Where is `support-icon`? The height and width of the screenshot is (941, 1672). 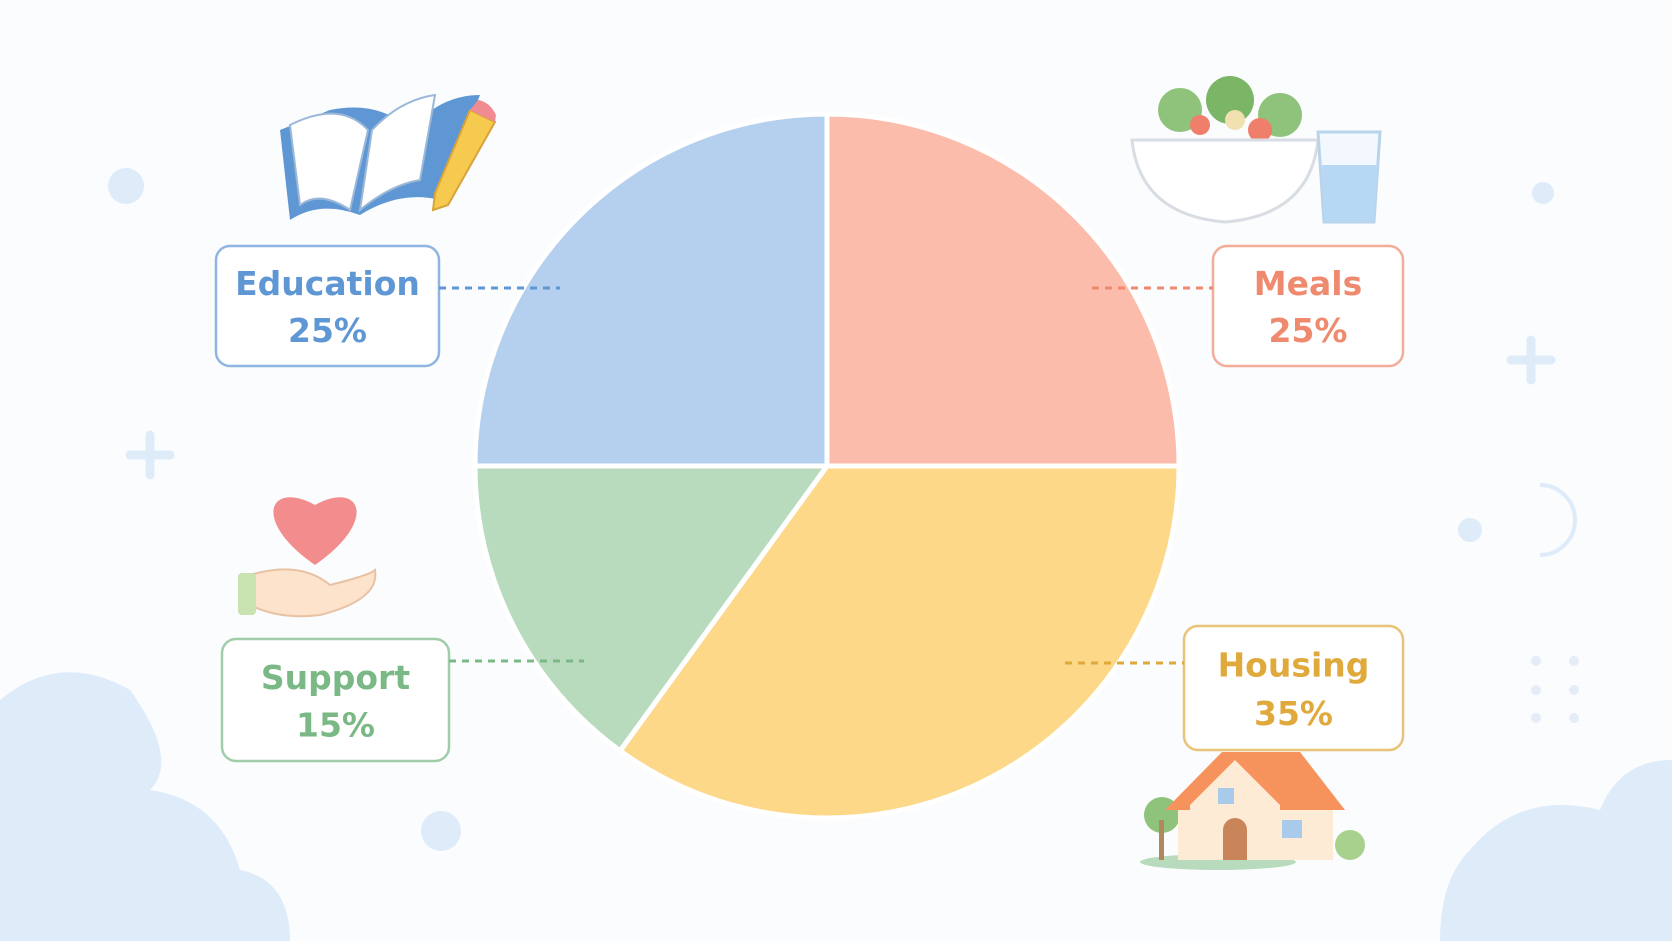
support-icon is located at coordinates (307, 557).